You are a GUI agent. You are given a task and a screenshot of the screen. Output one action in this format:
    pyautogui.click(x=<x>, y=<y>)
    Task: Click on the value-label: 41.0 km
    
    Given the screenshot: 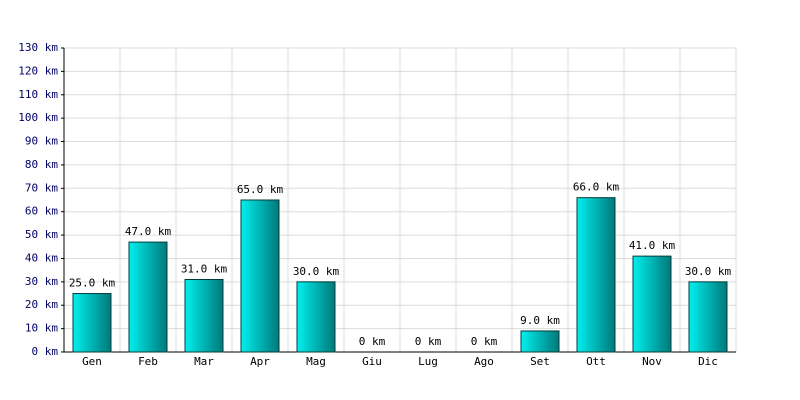 What is the action you would take?
    pyautogui.click(x=652, y=245)
    